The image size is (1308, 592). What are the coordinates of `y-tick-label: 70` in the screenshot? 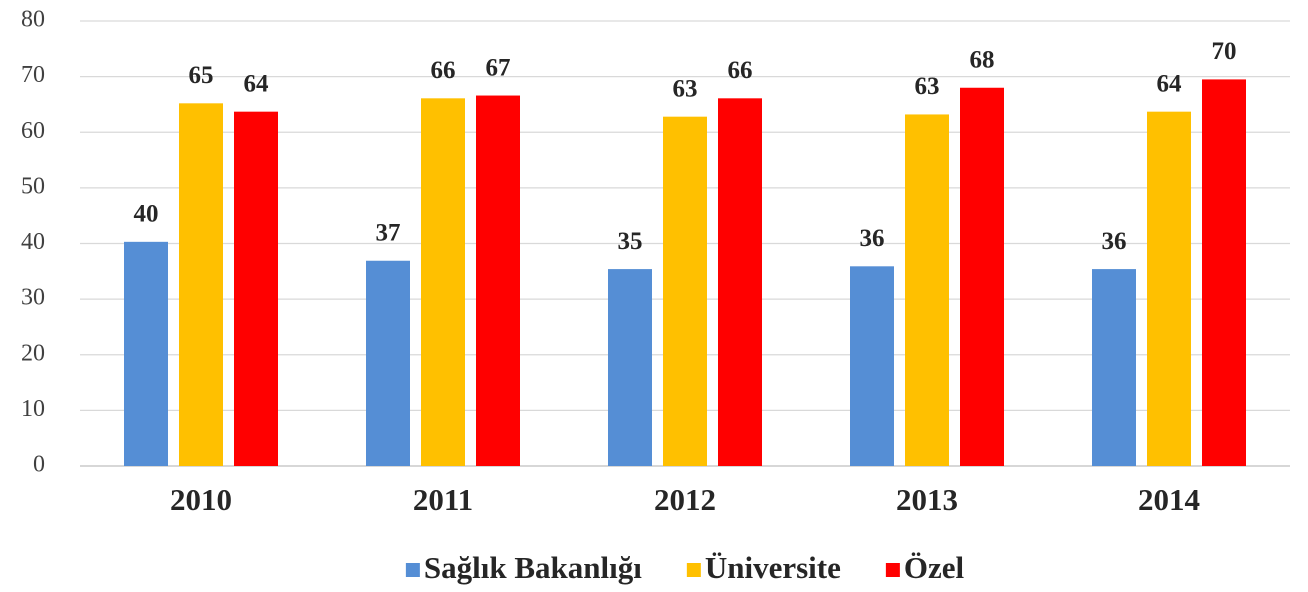 It's located at (33, 75).